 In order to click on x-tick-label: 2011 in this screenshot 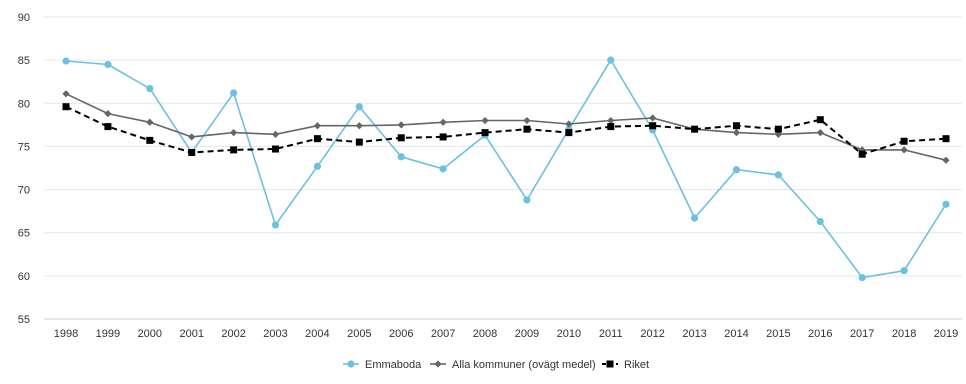, I will do `click(611, 334)`.